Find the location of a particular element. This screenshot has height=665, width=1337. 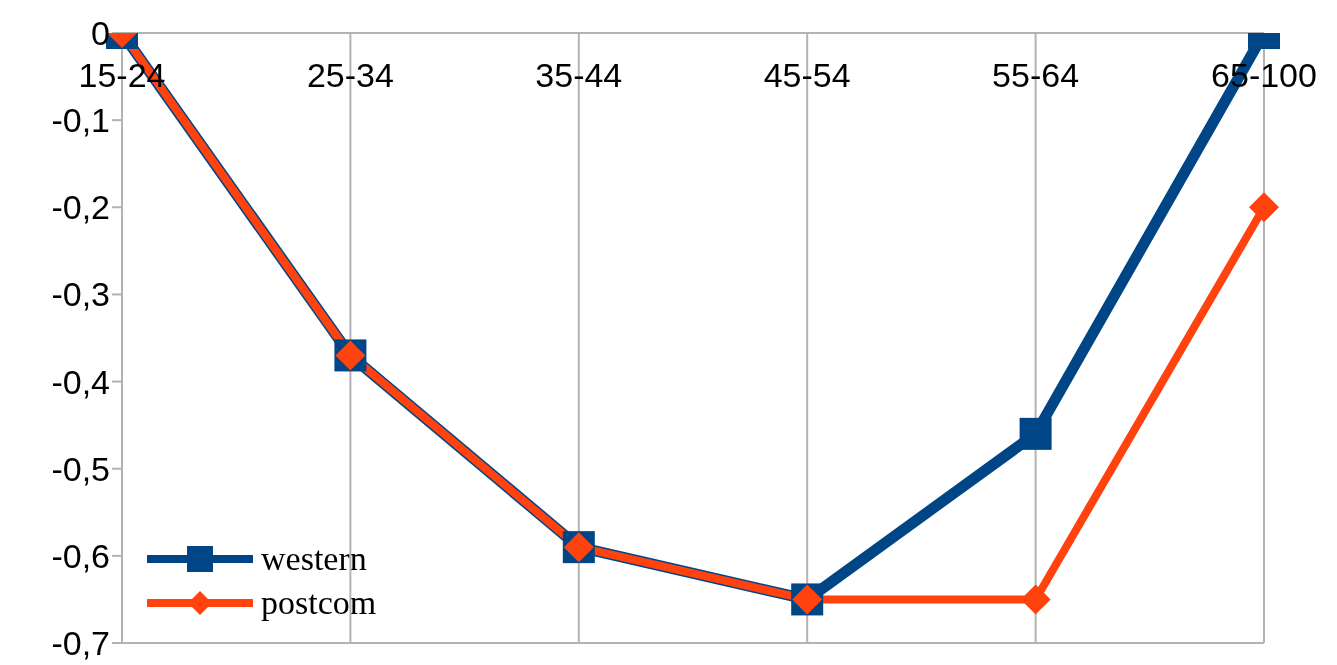

x-tick-label: 55-64 is located at coordinates (1036, 75).